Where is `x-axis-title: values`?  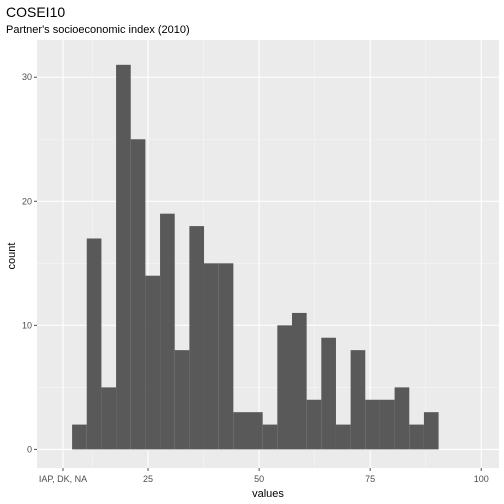 x-axis-title: values is located at coordinates (268, 494).